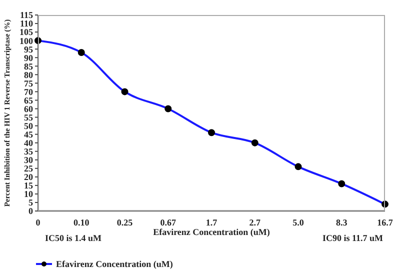  What do you see at coordinates (27, 32) in the screenshot?
I see `y-tick-label: 105` at bounding box center [27, 32].